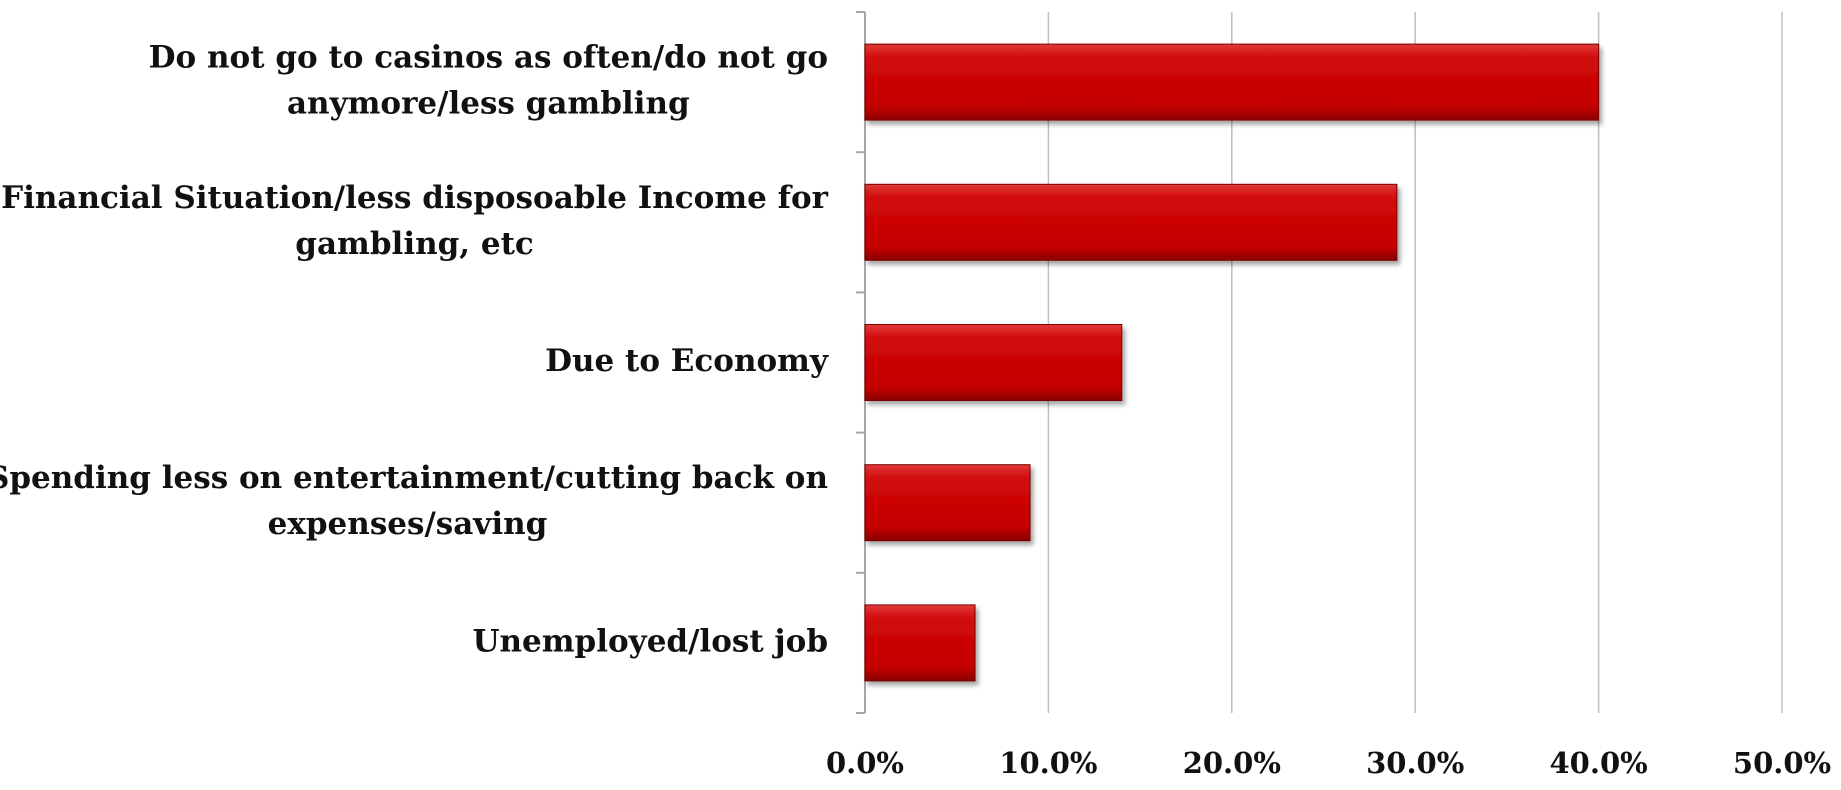 The image size is (1841, 790). I want to click on x-tick-label-4: 40.0%, so click(1599, 763).